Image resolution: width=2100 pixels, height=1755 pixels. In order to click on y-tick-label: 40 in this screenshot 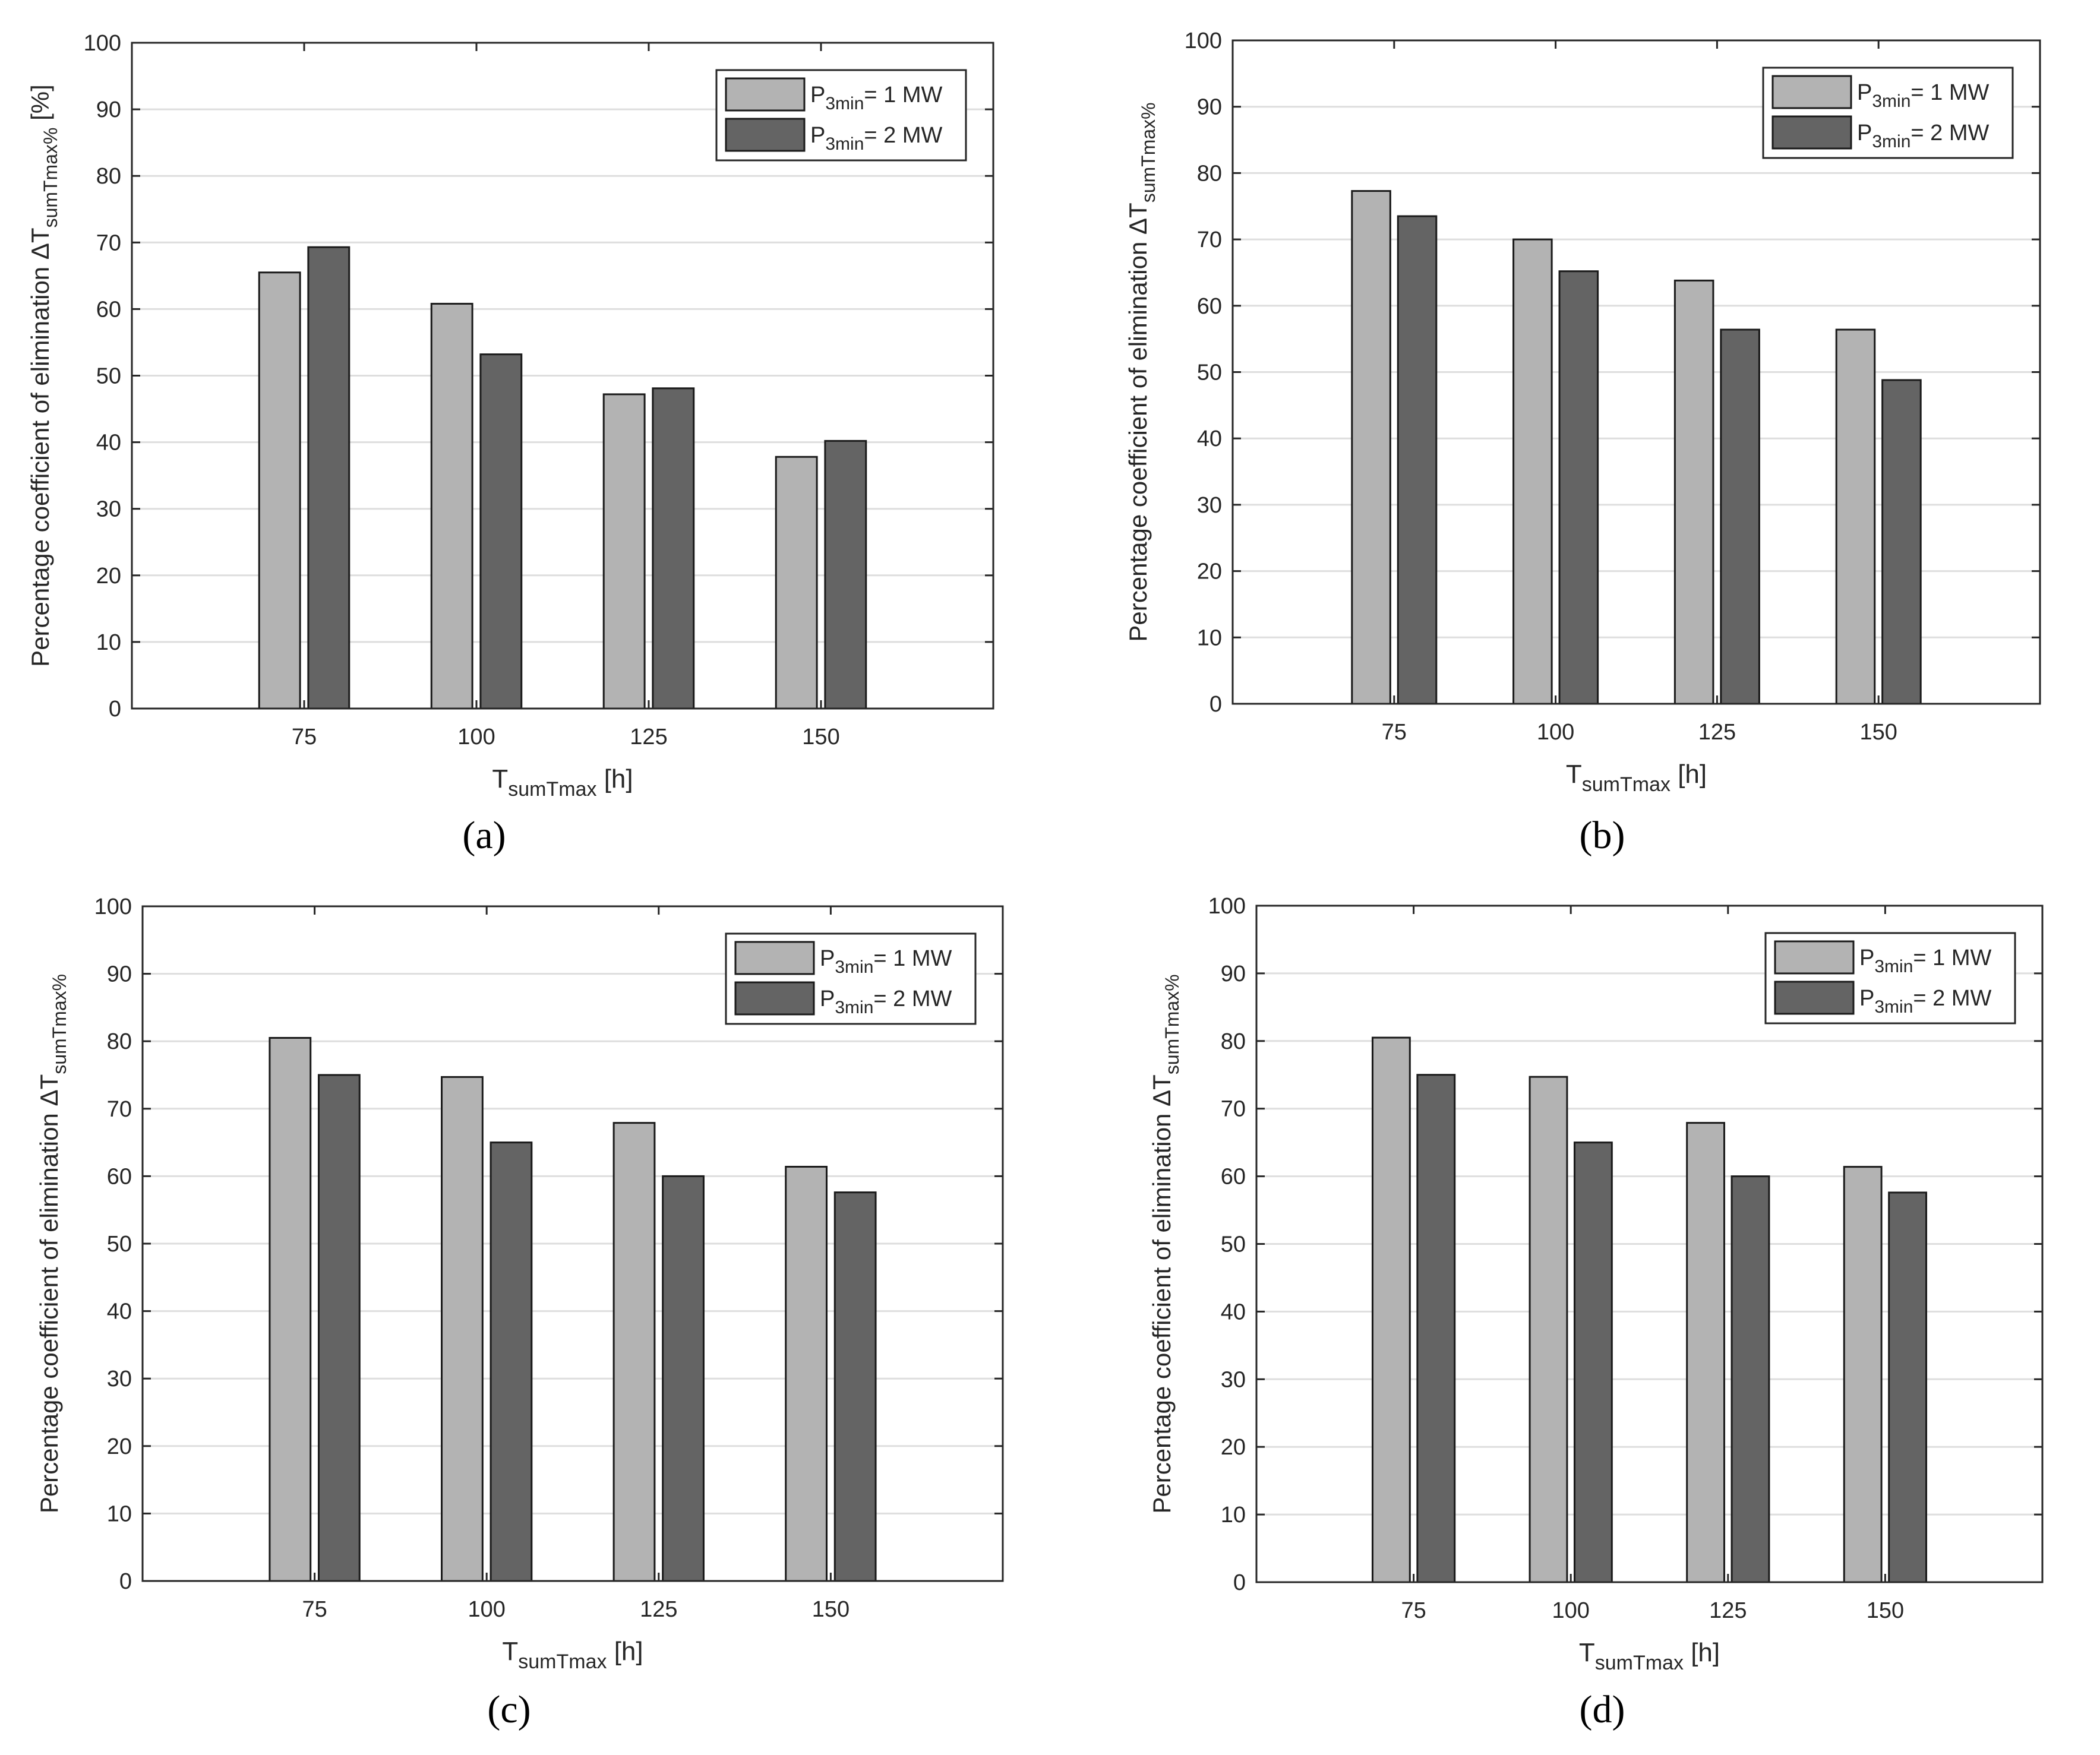, I will do `click(1209, 438)`.